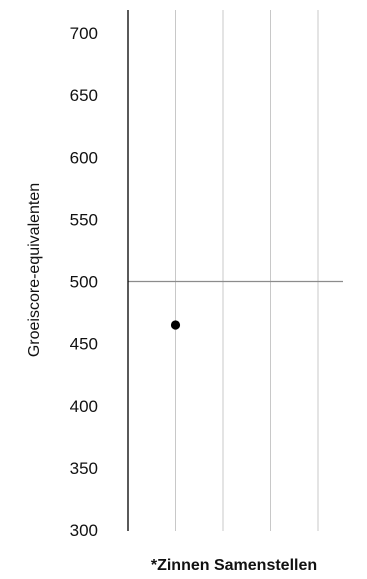 The image size is (367, 579). I want to click on y-tick-labels: 300 350 400 450 500 550 600 650 700, so click(84, 282).